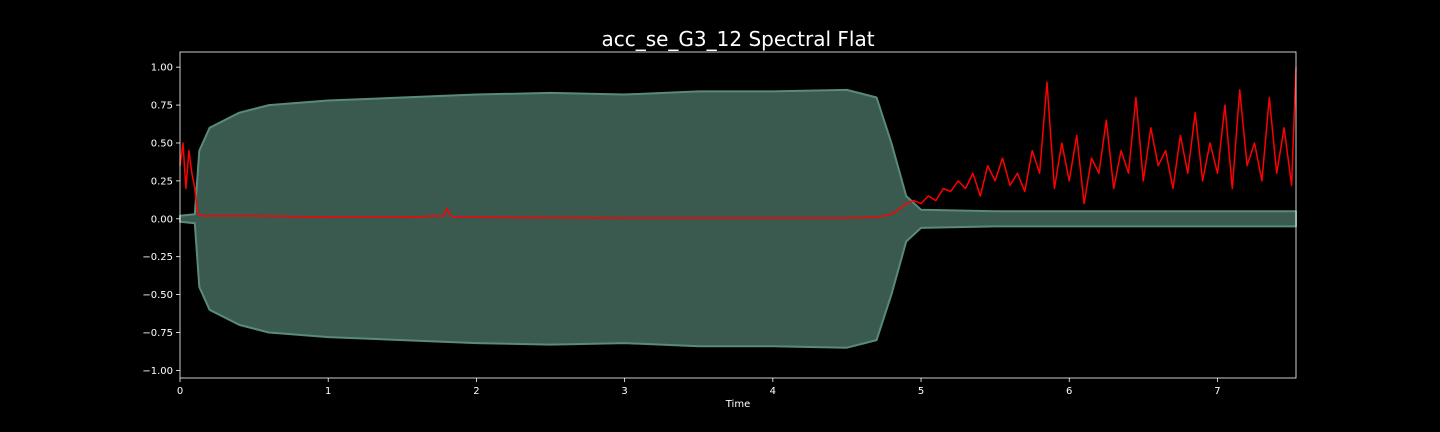 The image size is (1440, 432). Describe the element at coordinates (162, 181) in the screenshot. I see `y-tick-label: 0.25` at that location.